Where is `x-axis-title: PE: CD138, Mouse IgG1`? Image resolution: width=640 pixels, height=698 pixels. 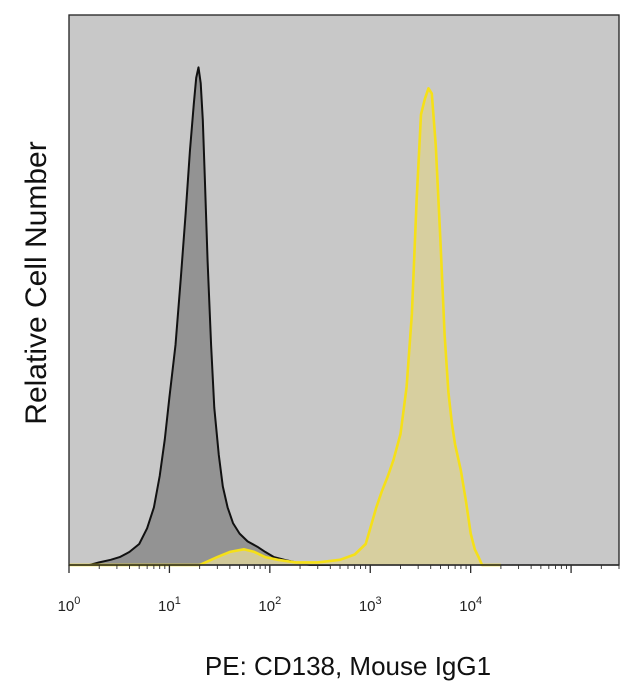 x-axis-title: PE: CD138, Mouse IgG1 is located at coordinates (348, 666).